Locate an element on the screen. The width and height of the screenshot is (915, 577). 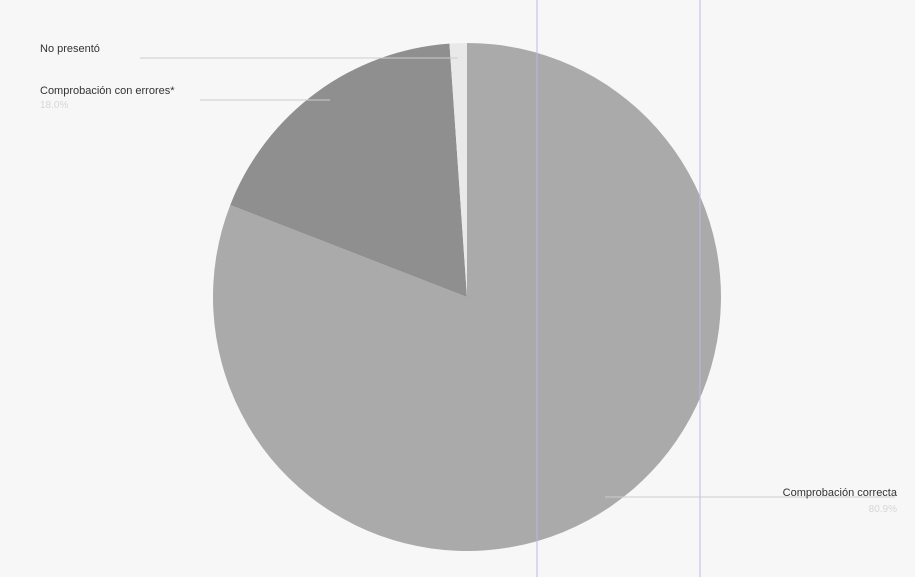
slice-value-comprobacion-correcta: 80.9% is located at coordinates (883, 509).